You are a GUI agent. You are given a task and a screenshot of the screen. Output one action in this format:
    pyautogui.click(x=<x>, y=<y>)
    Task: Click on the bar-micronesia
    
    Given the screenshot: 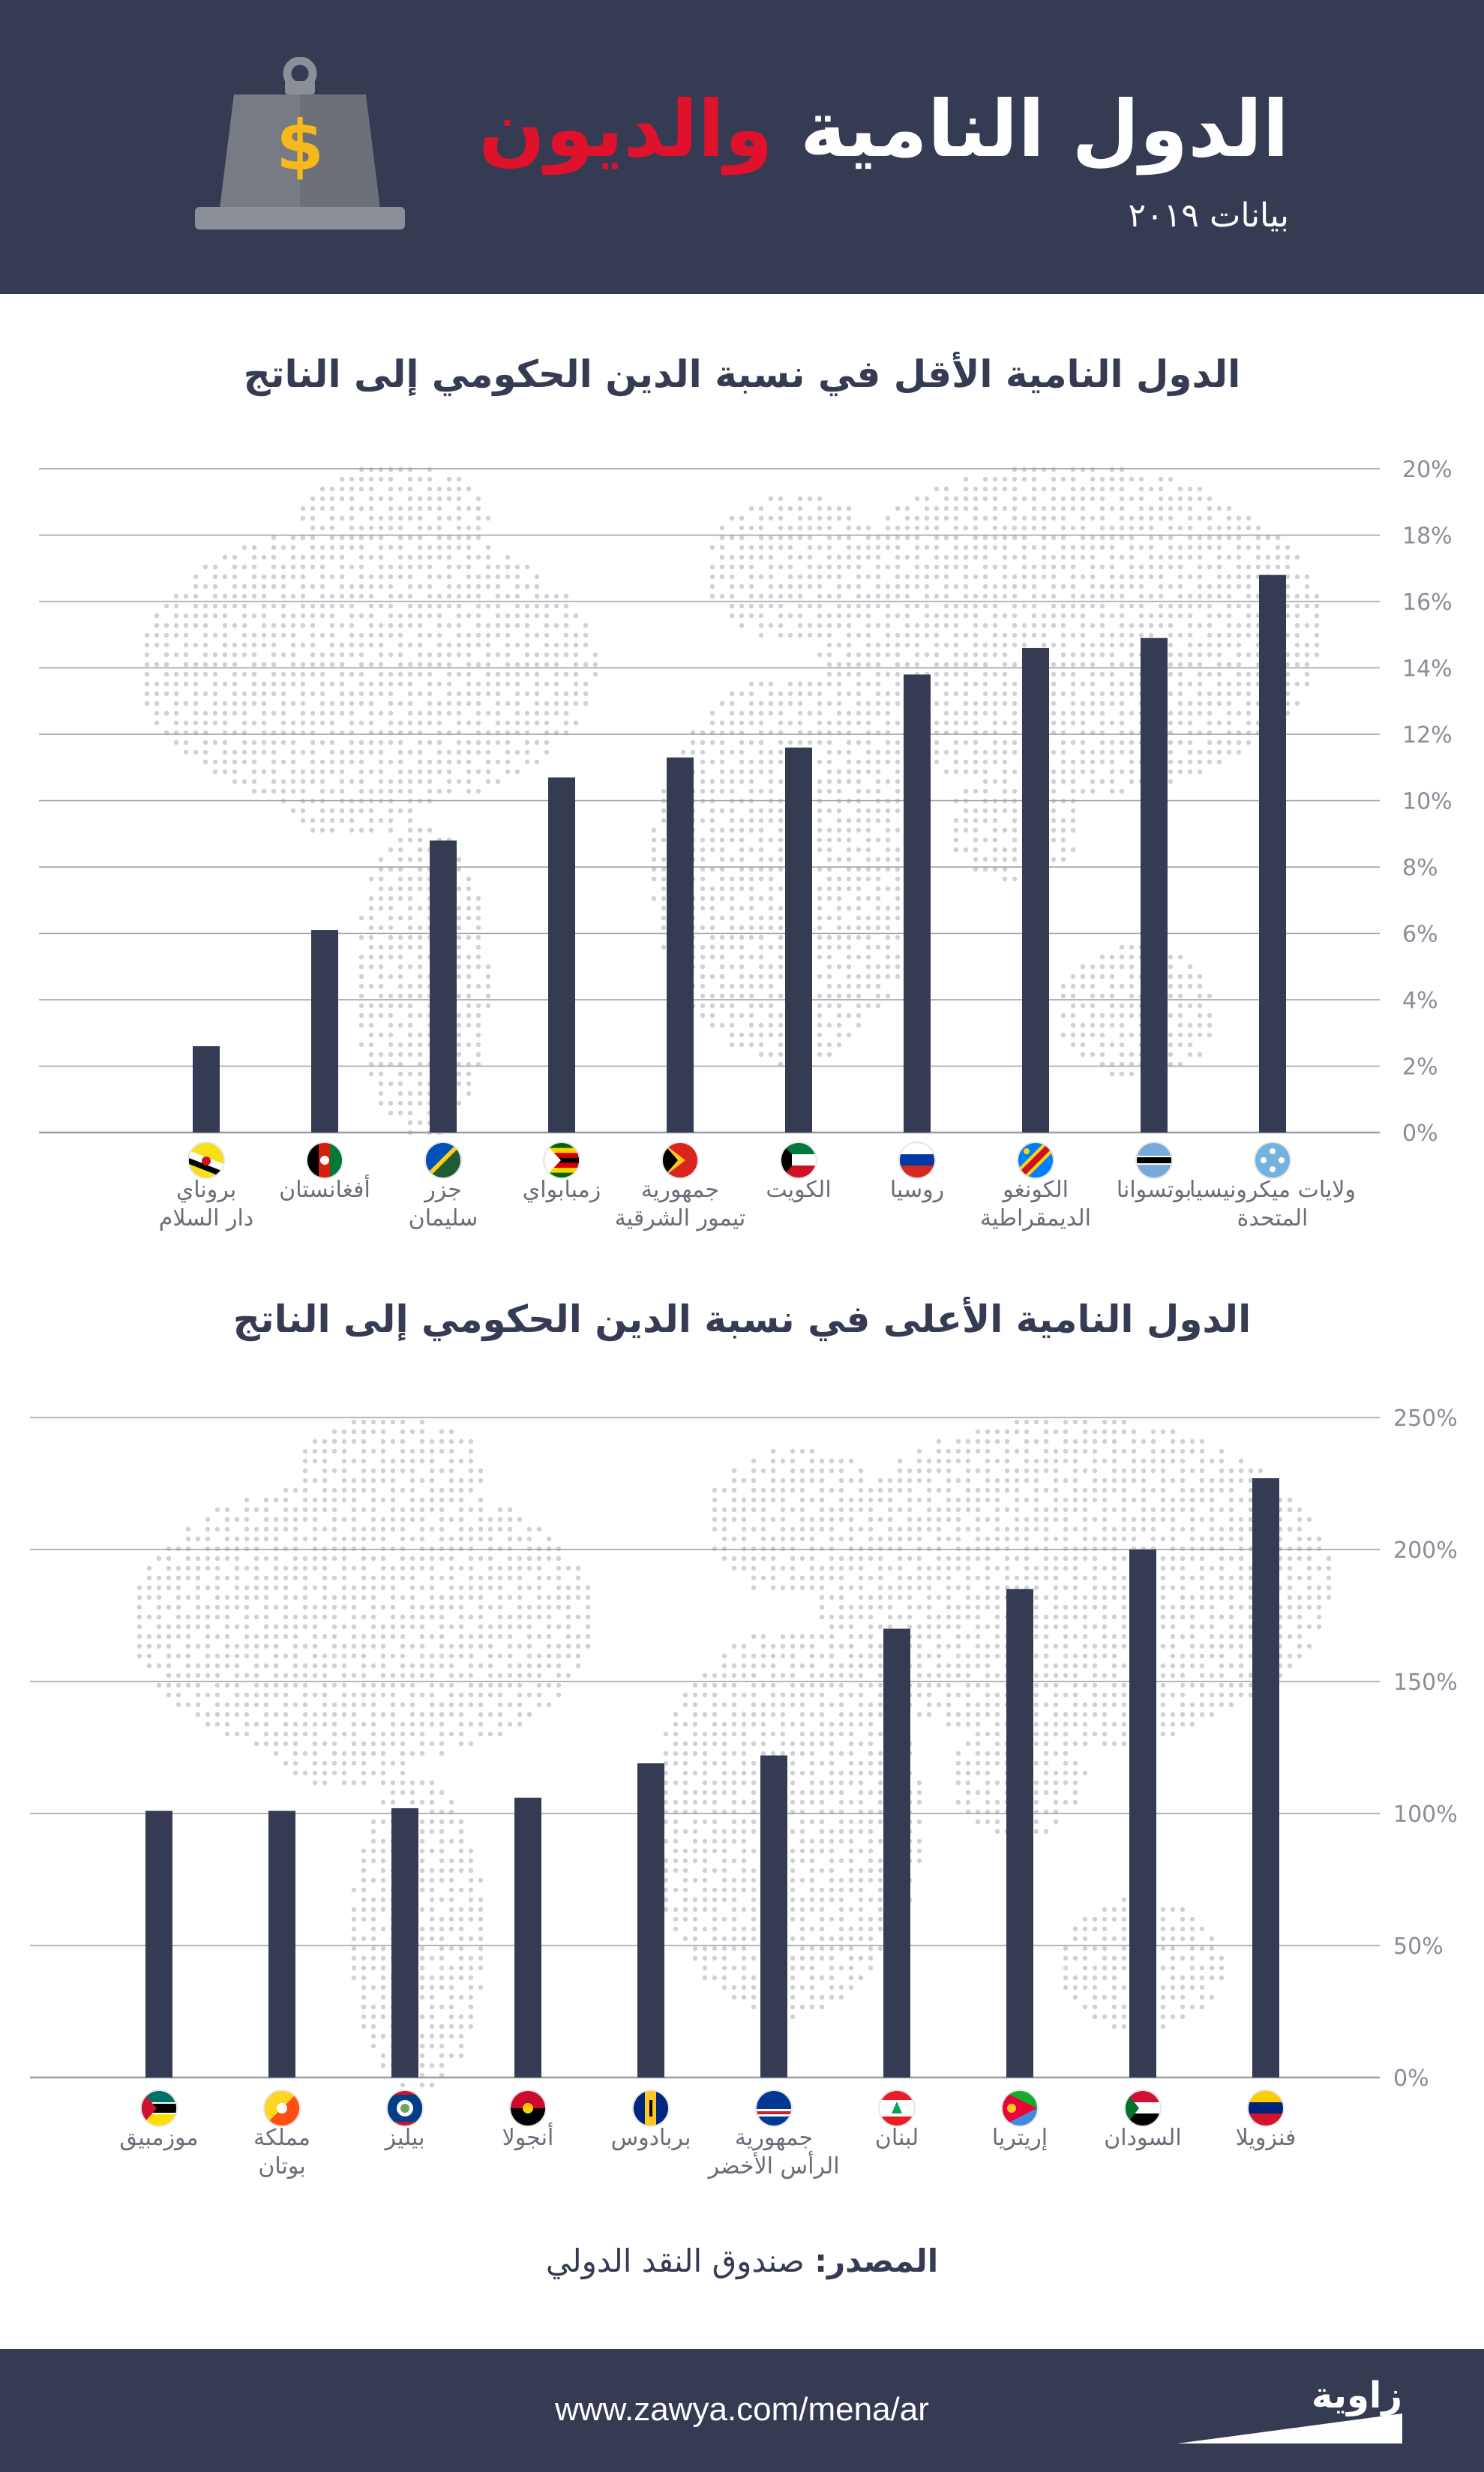 What is the action you would take?
    pyautogui.click(x=1272, y=853)
    